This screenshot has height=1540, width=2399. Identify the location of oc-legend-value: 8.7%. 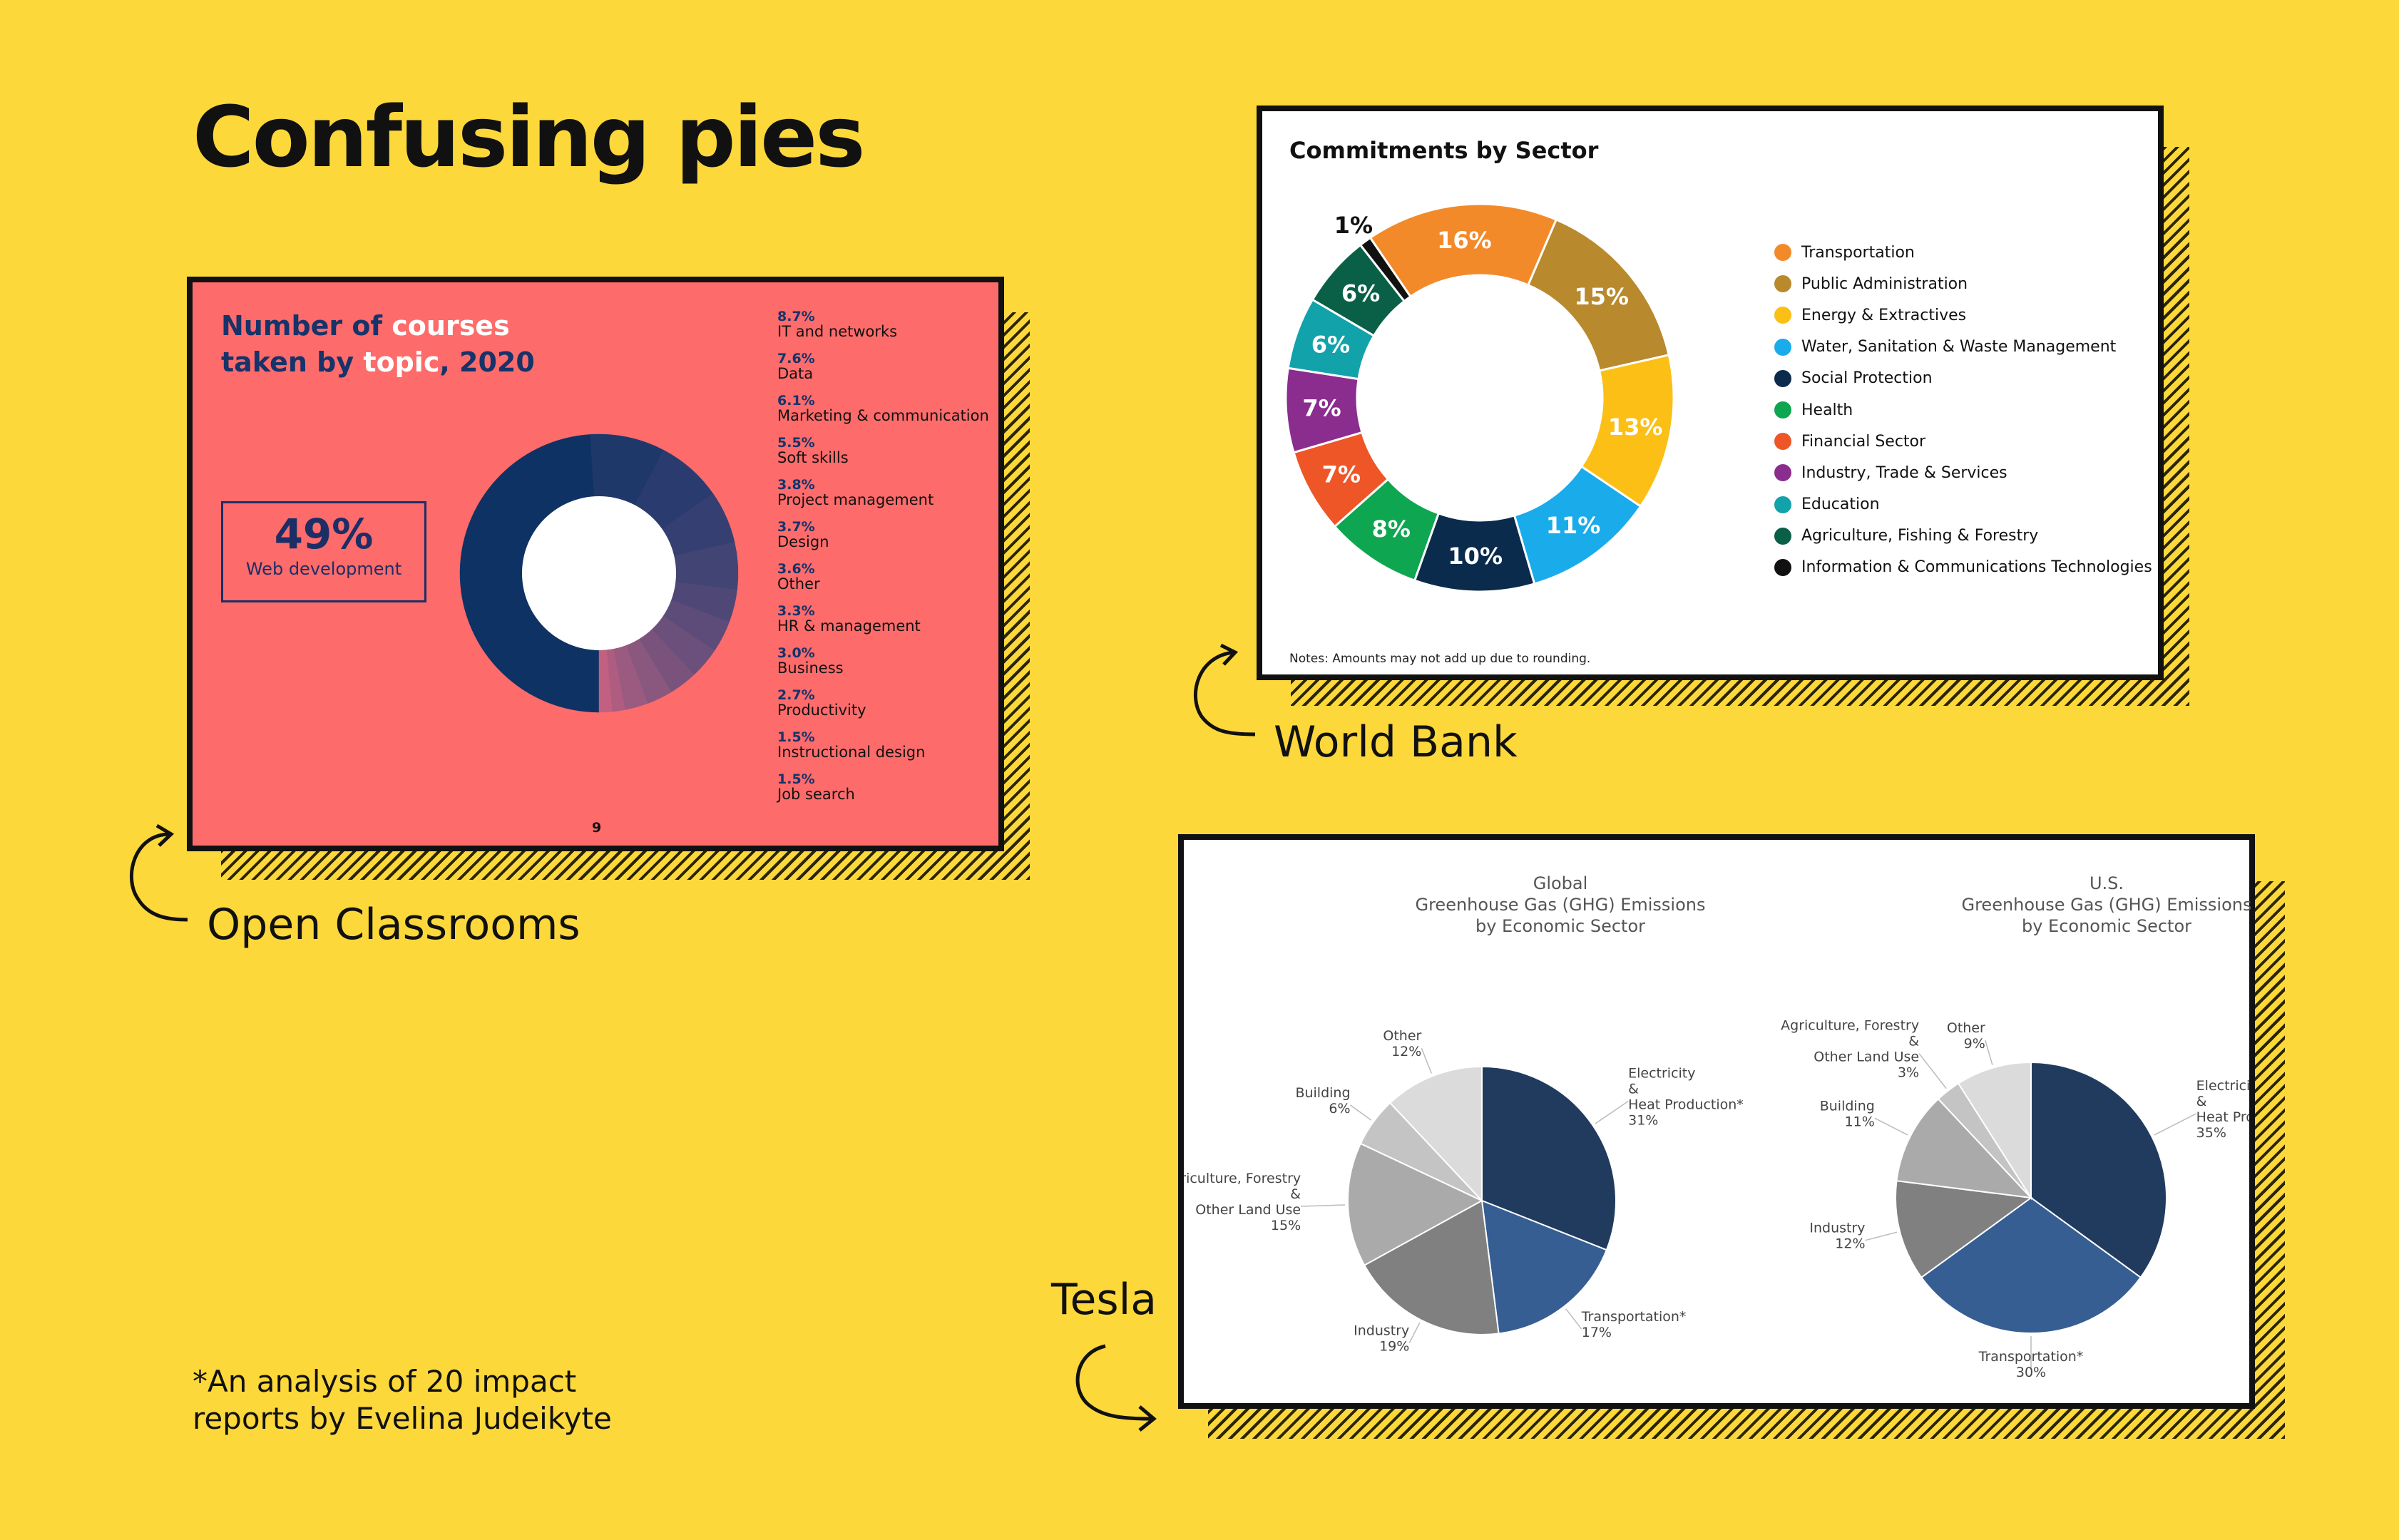
(796, 316).